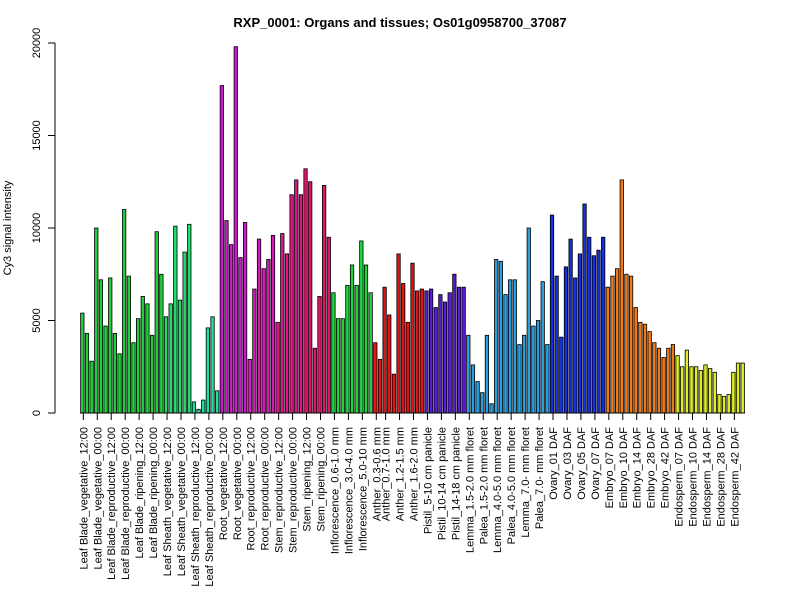 The image size is (800, 600). I want to click on x-tick-label: Anther_0.3-0.6 mm, so click(377, 474).